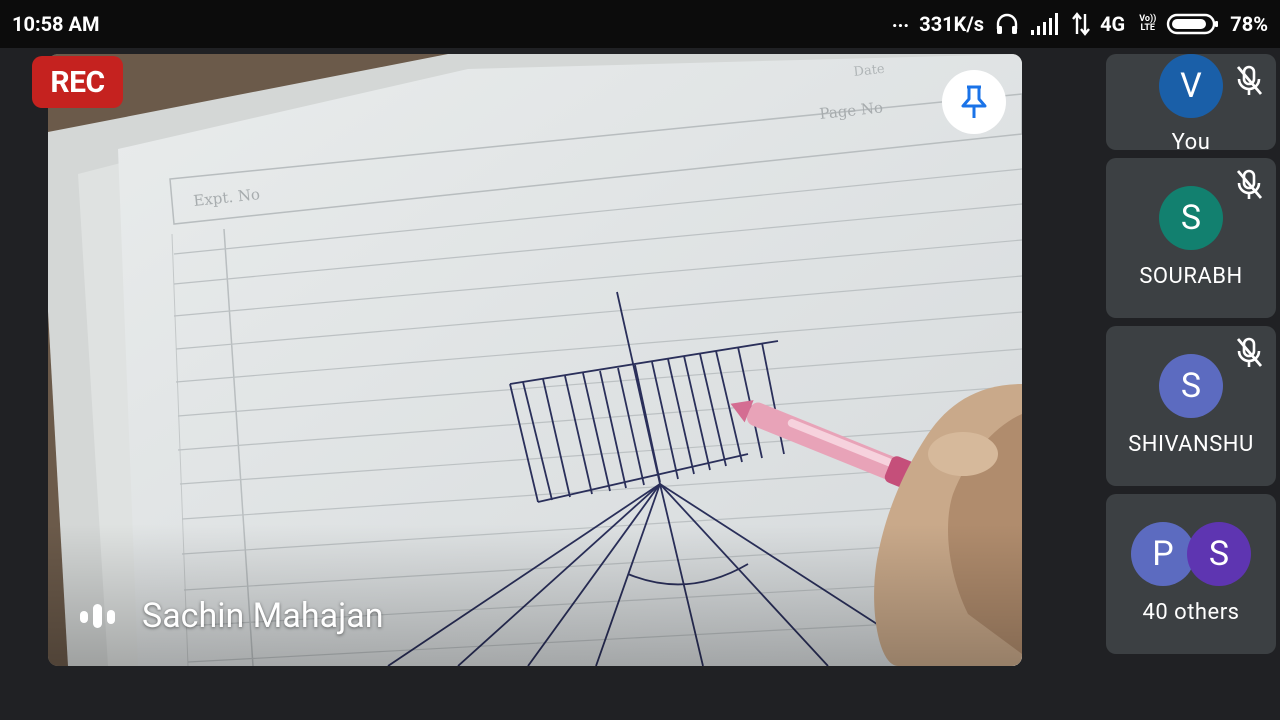 The width and height of the screenshot is (1280, 720). Describe the element at coordinates (952, 24) in the screenshot. I see `network-speed: 331K/s` at that location.